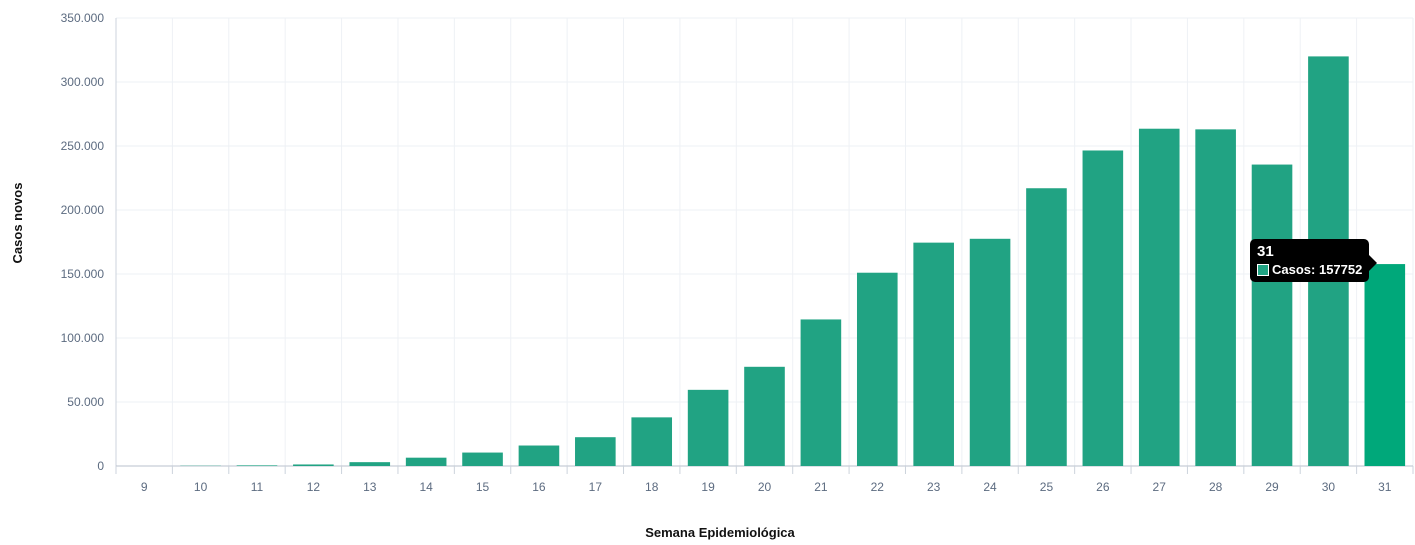  Describe the element at coordinates (257, 487) in the screenshot. I see `x-tick-label: 11` at that location.